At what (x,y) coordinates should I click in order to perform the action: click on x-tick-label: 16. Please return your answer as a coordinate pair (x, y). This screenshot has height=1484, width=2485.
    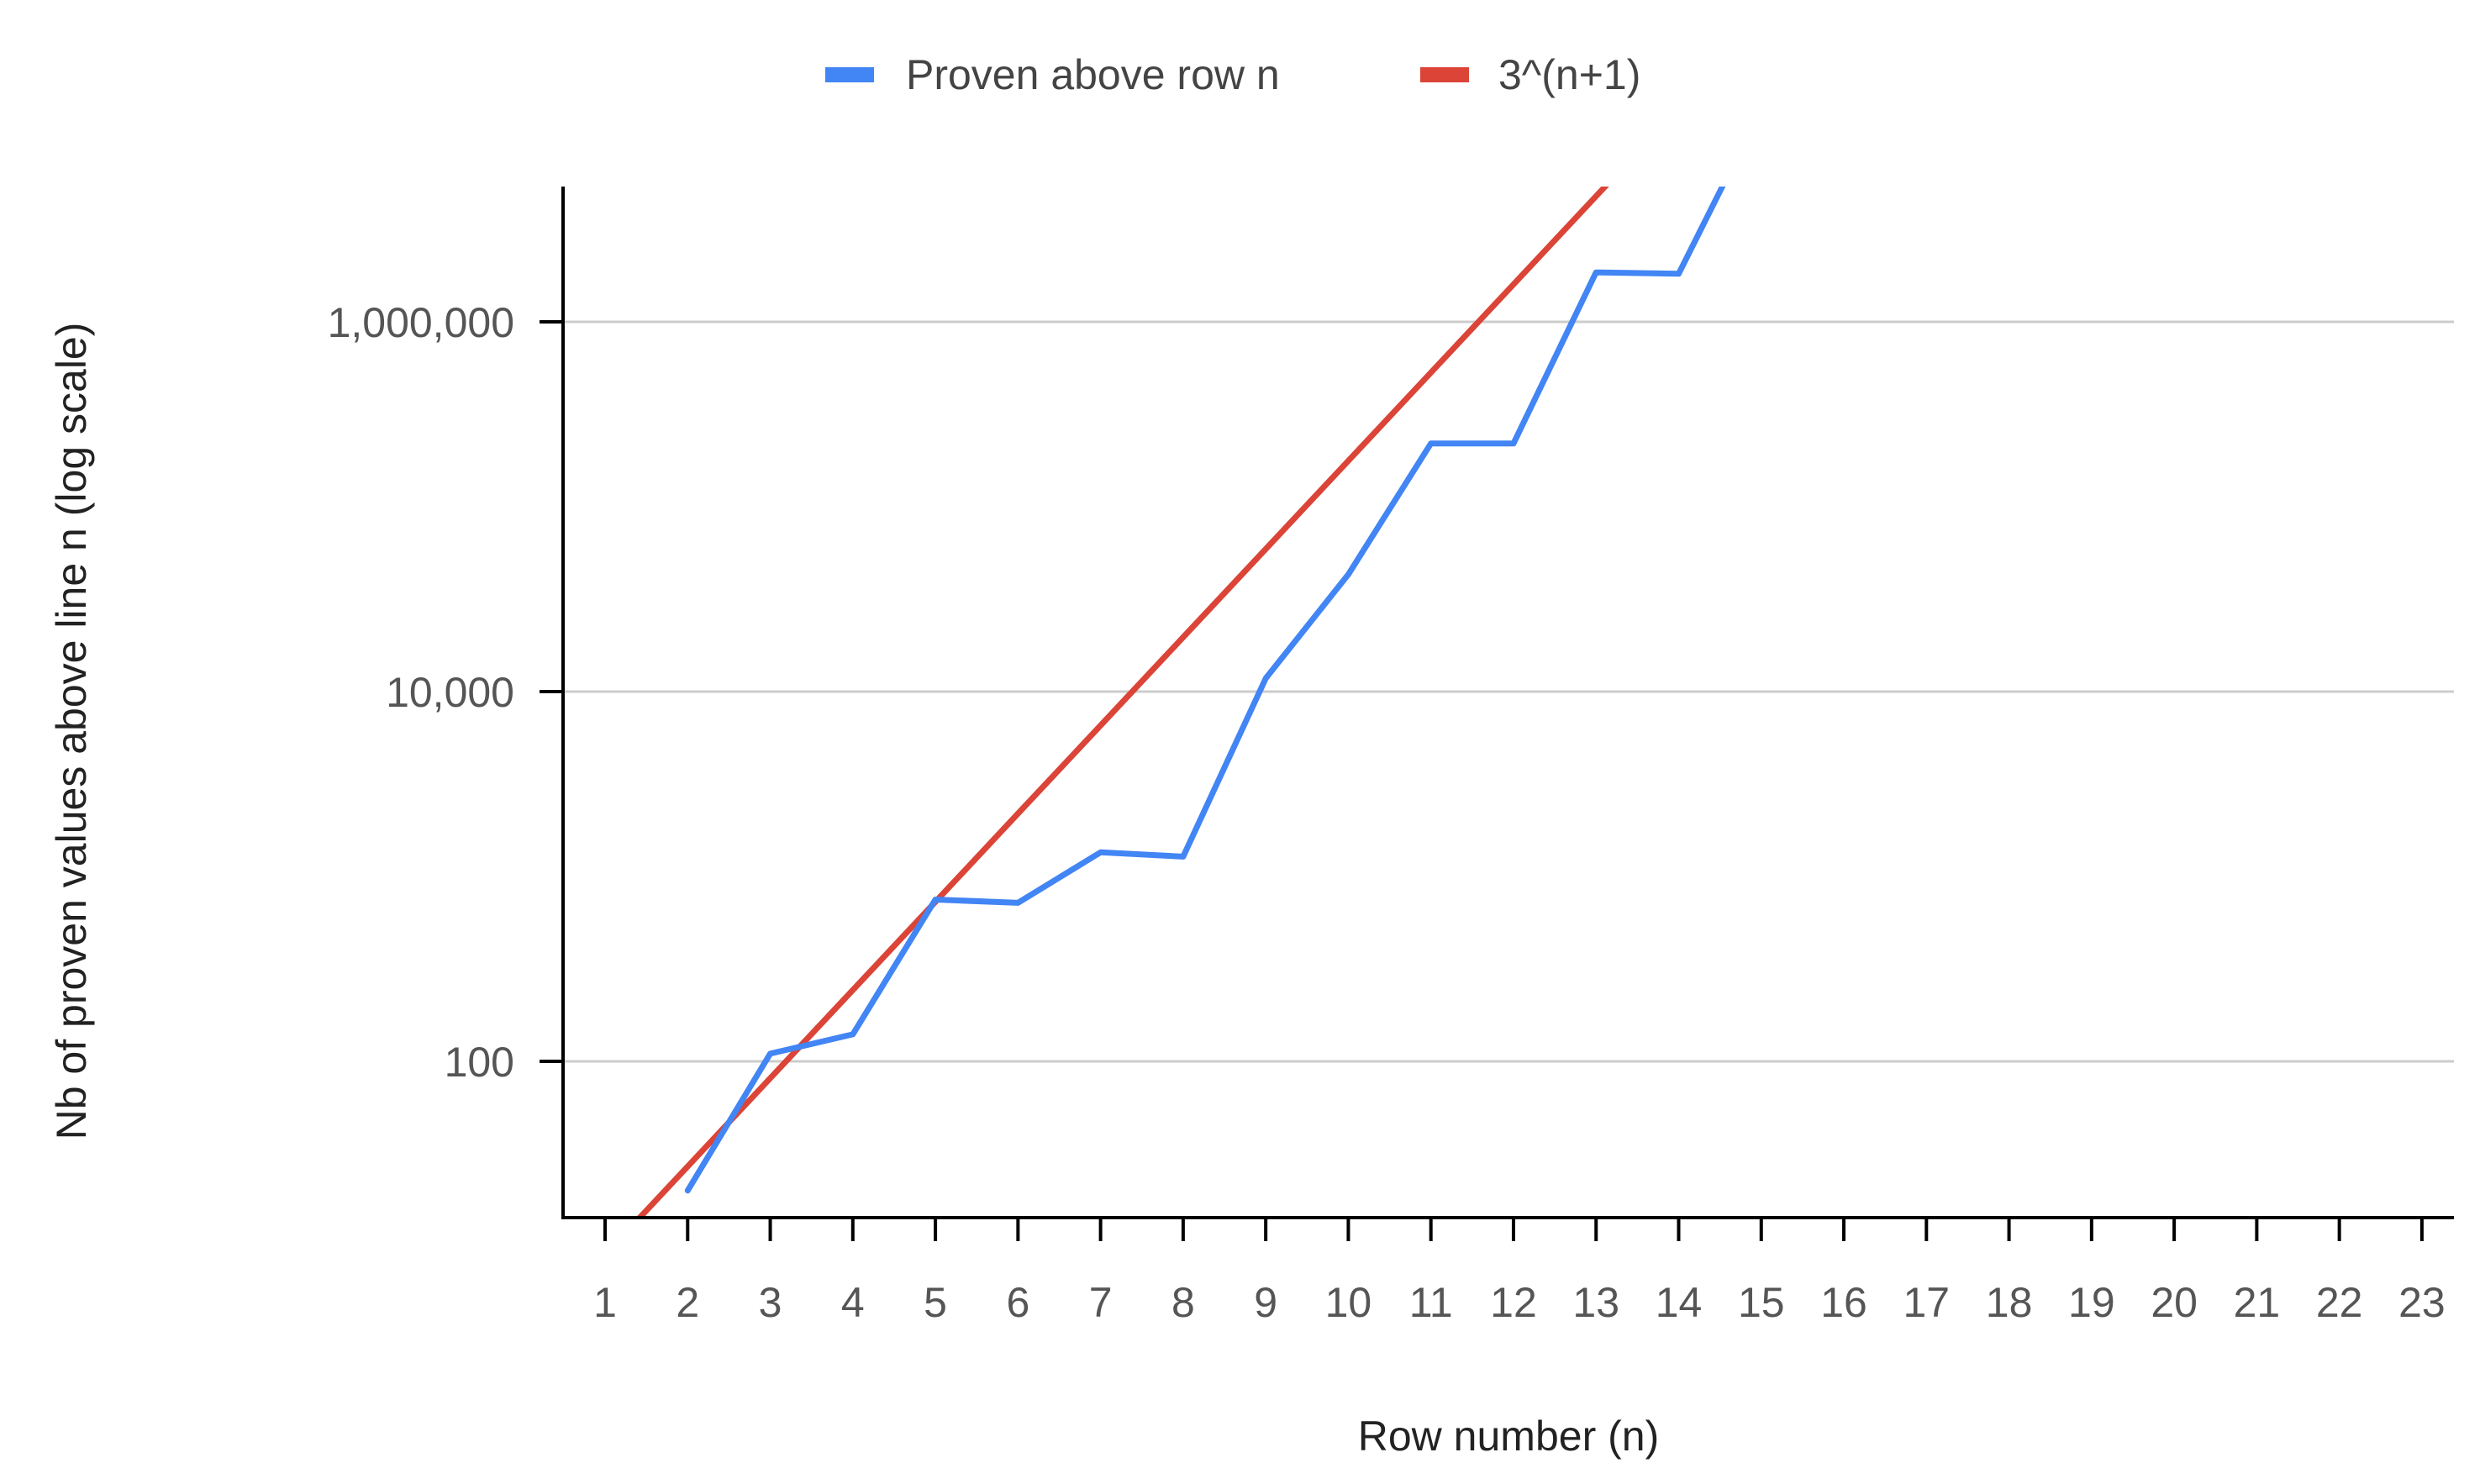
    Looking at the image, I should click on (1843, 1303).